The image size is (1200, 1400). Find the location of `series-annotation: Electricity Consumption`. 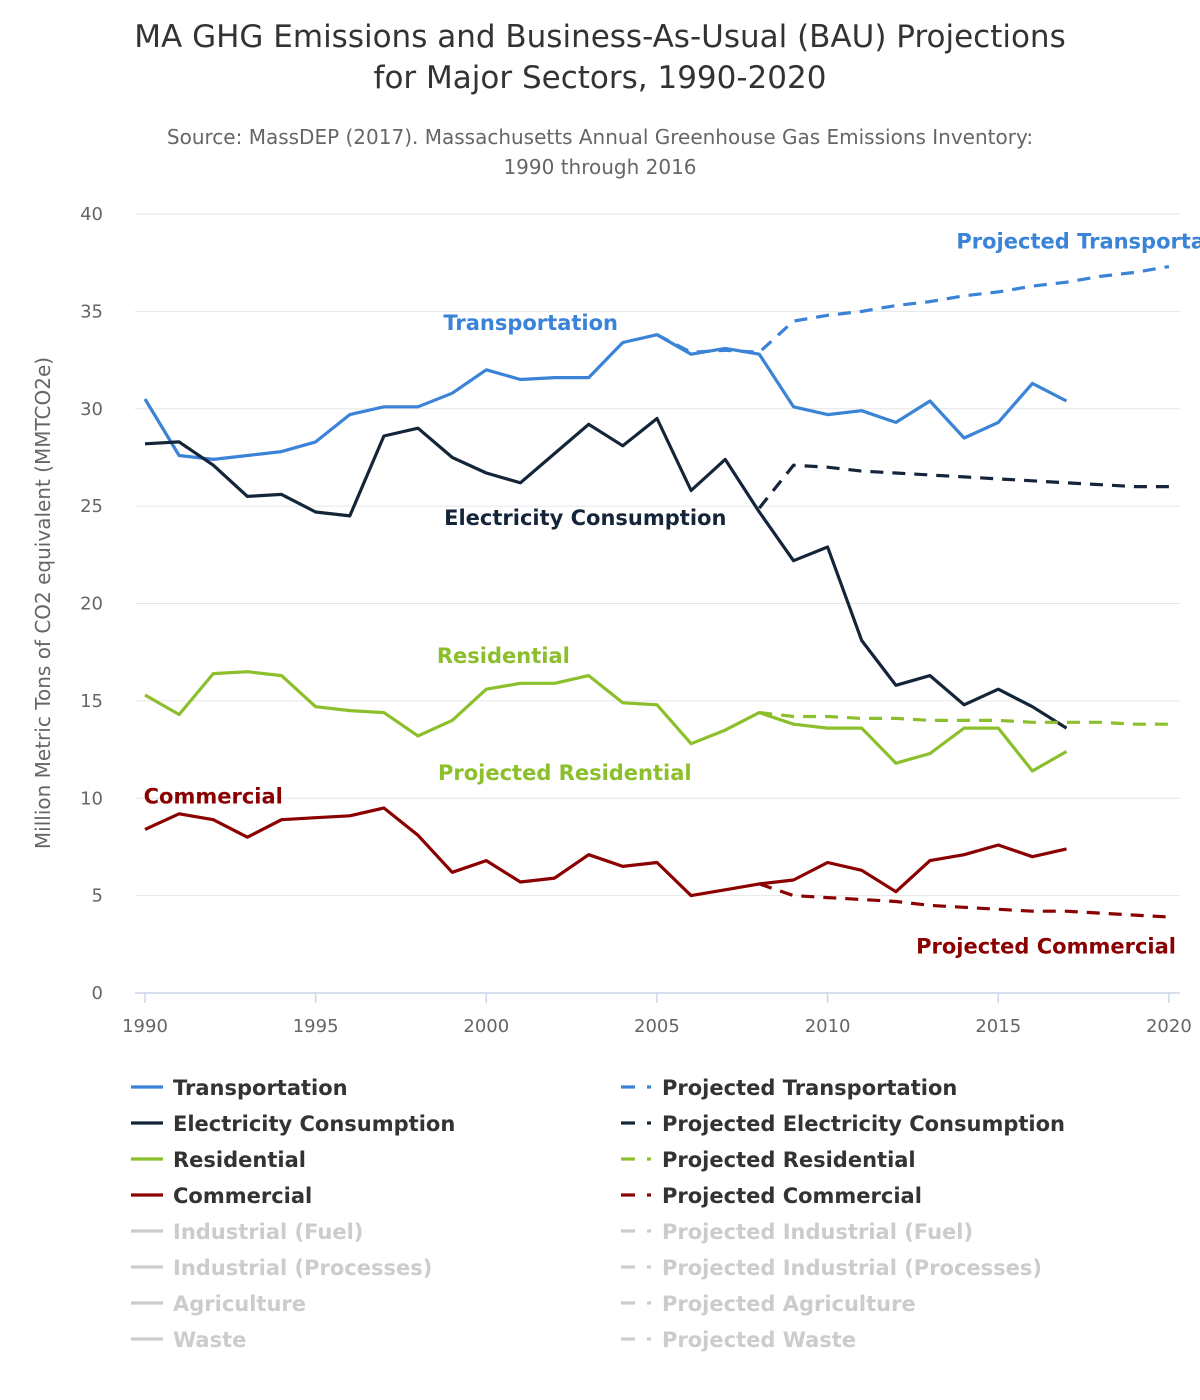

series-annotation: Electricity Consumption is located at coordinates (585, 518).